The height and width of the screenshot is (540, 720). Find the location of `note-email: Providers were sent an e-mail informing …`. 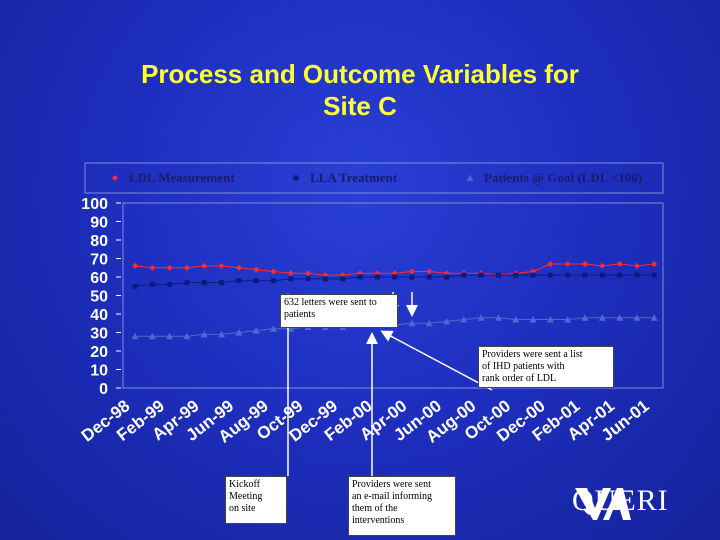

note-email: Providers were sent an e-mail informing … is located at coordinates (402, 506).